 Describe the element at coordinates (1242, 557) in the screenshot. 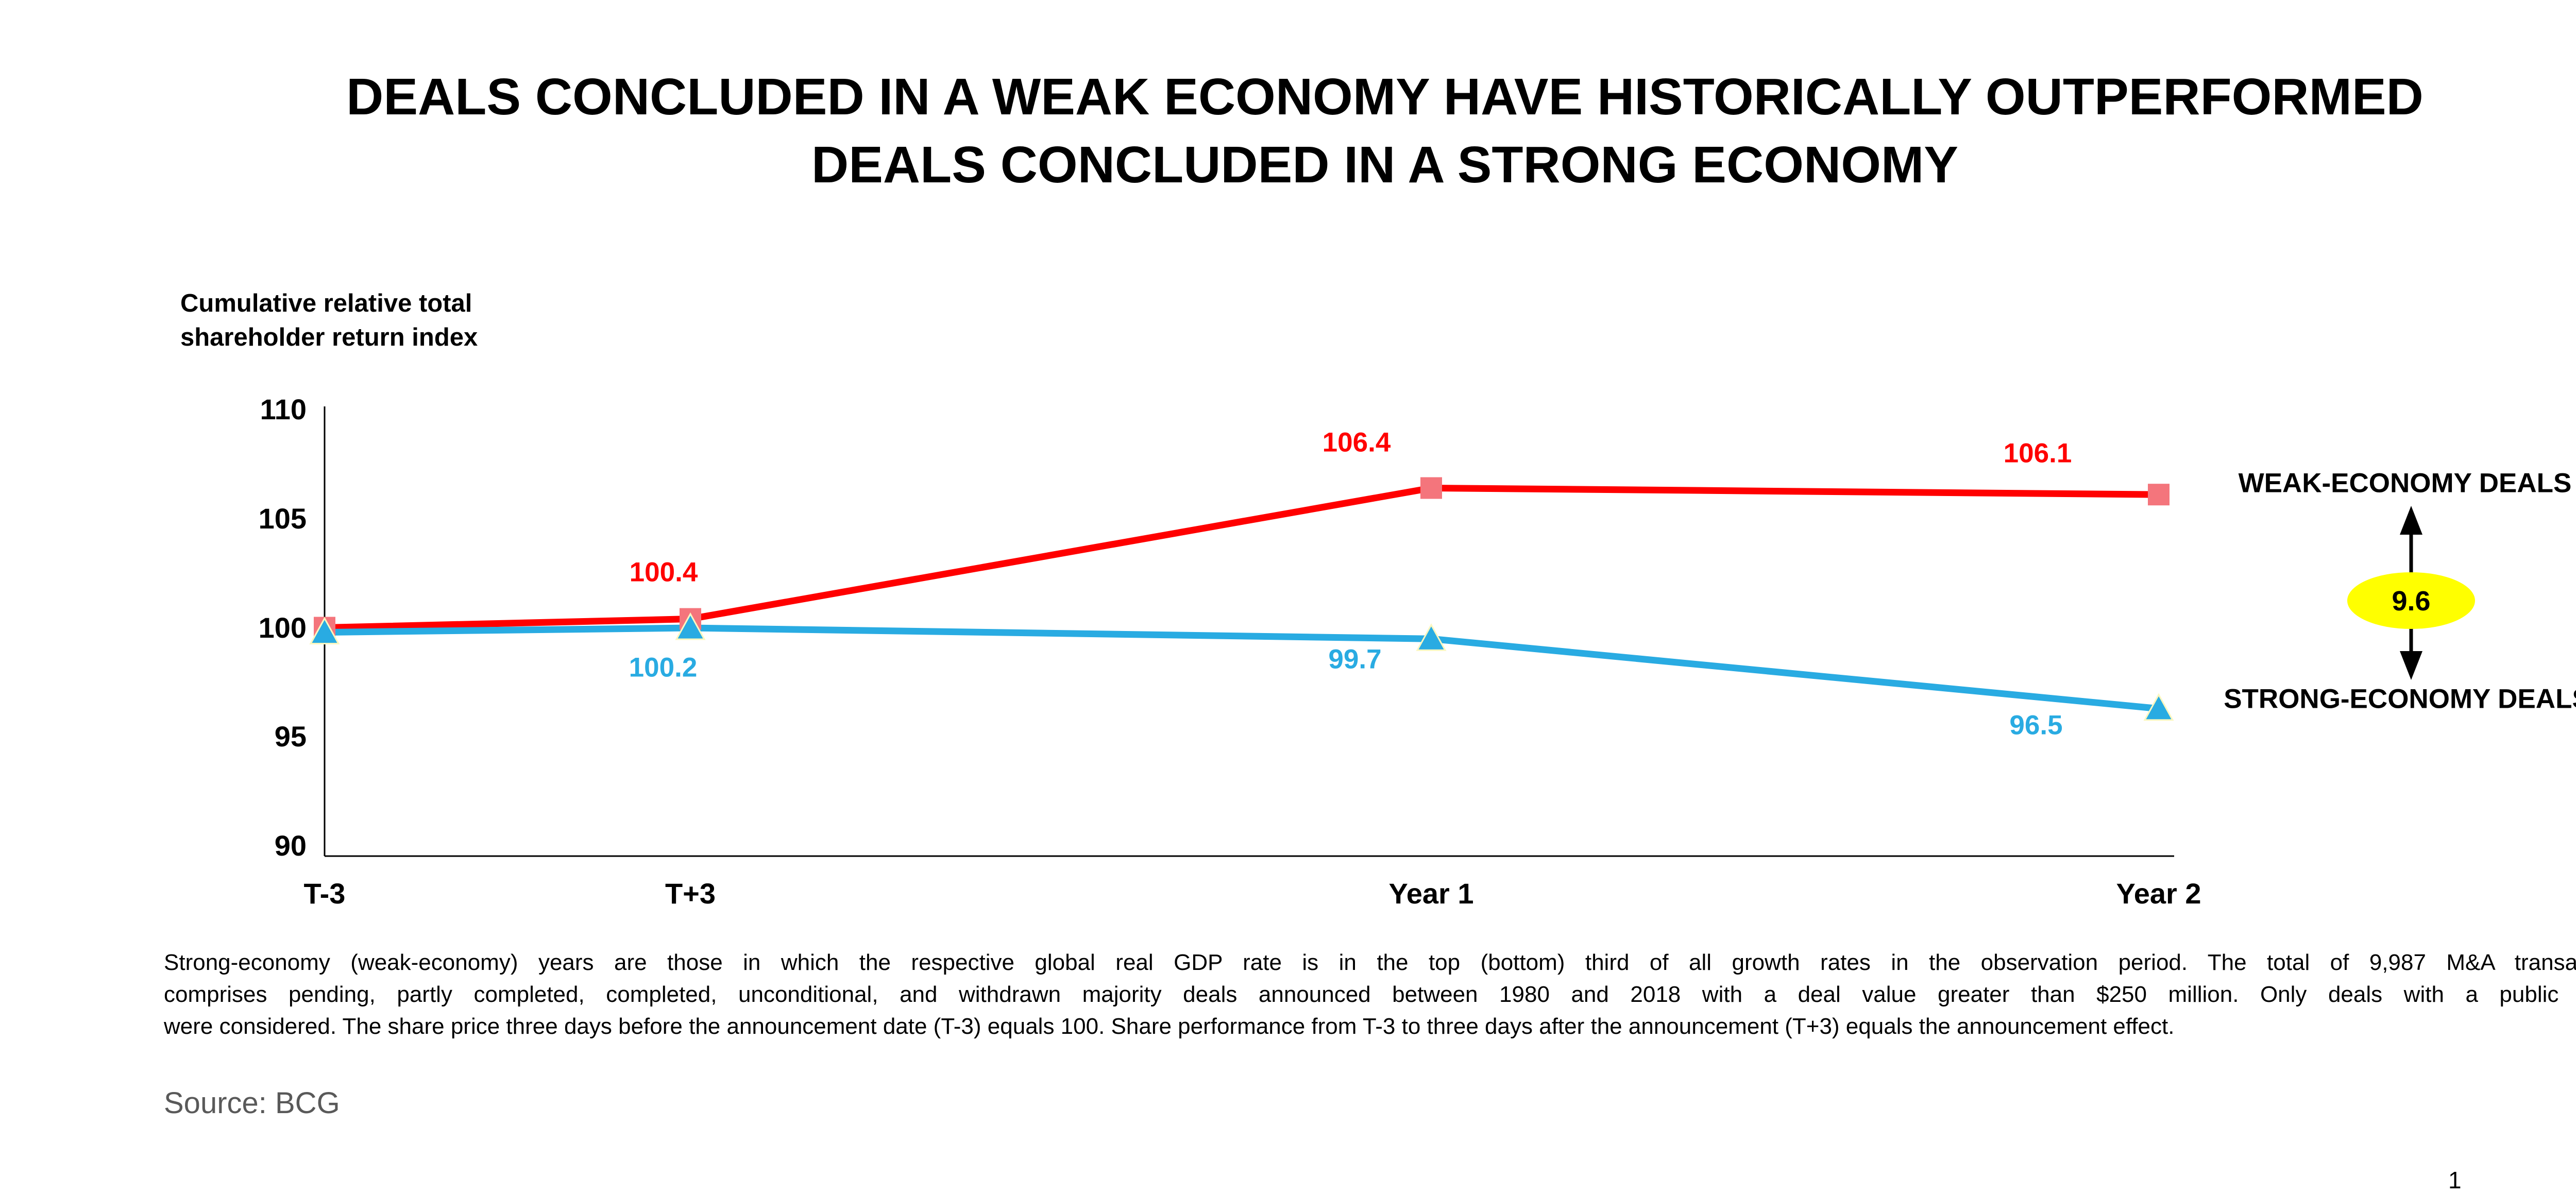

I see `series-line-weak` at that location.